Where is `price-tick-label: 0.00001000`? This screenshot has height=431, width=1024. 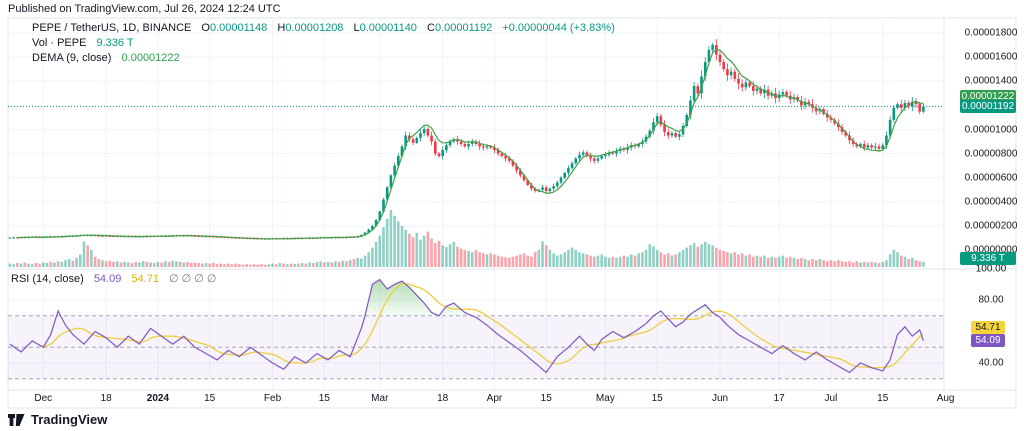 price-tick-label: 0.00001000 is located at coordinates (991, 129).